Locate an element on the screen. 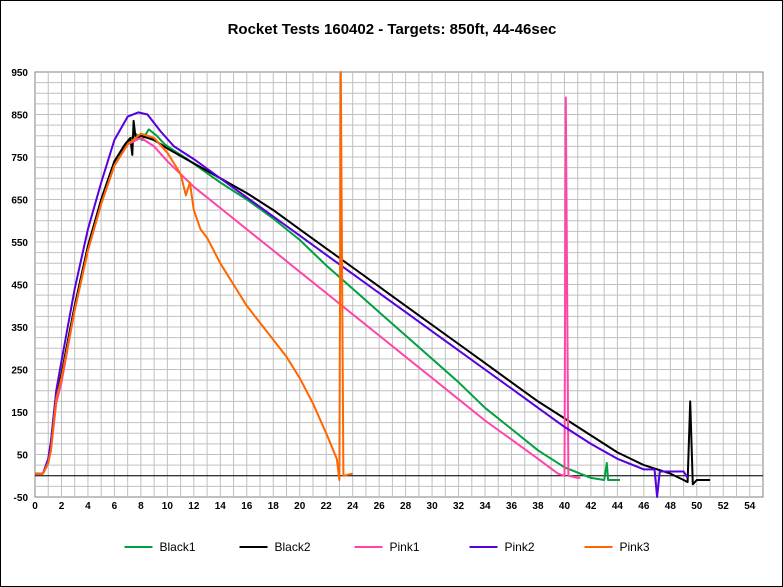 Image resolution: width=783 pixels, height=587 pixels. x-tick-label: 44 is located at coordinates (618, 506).